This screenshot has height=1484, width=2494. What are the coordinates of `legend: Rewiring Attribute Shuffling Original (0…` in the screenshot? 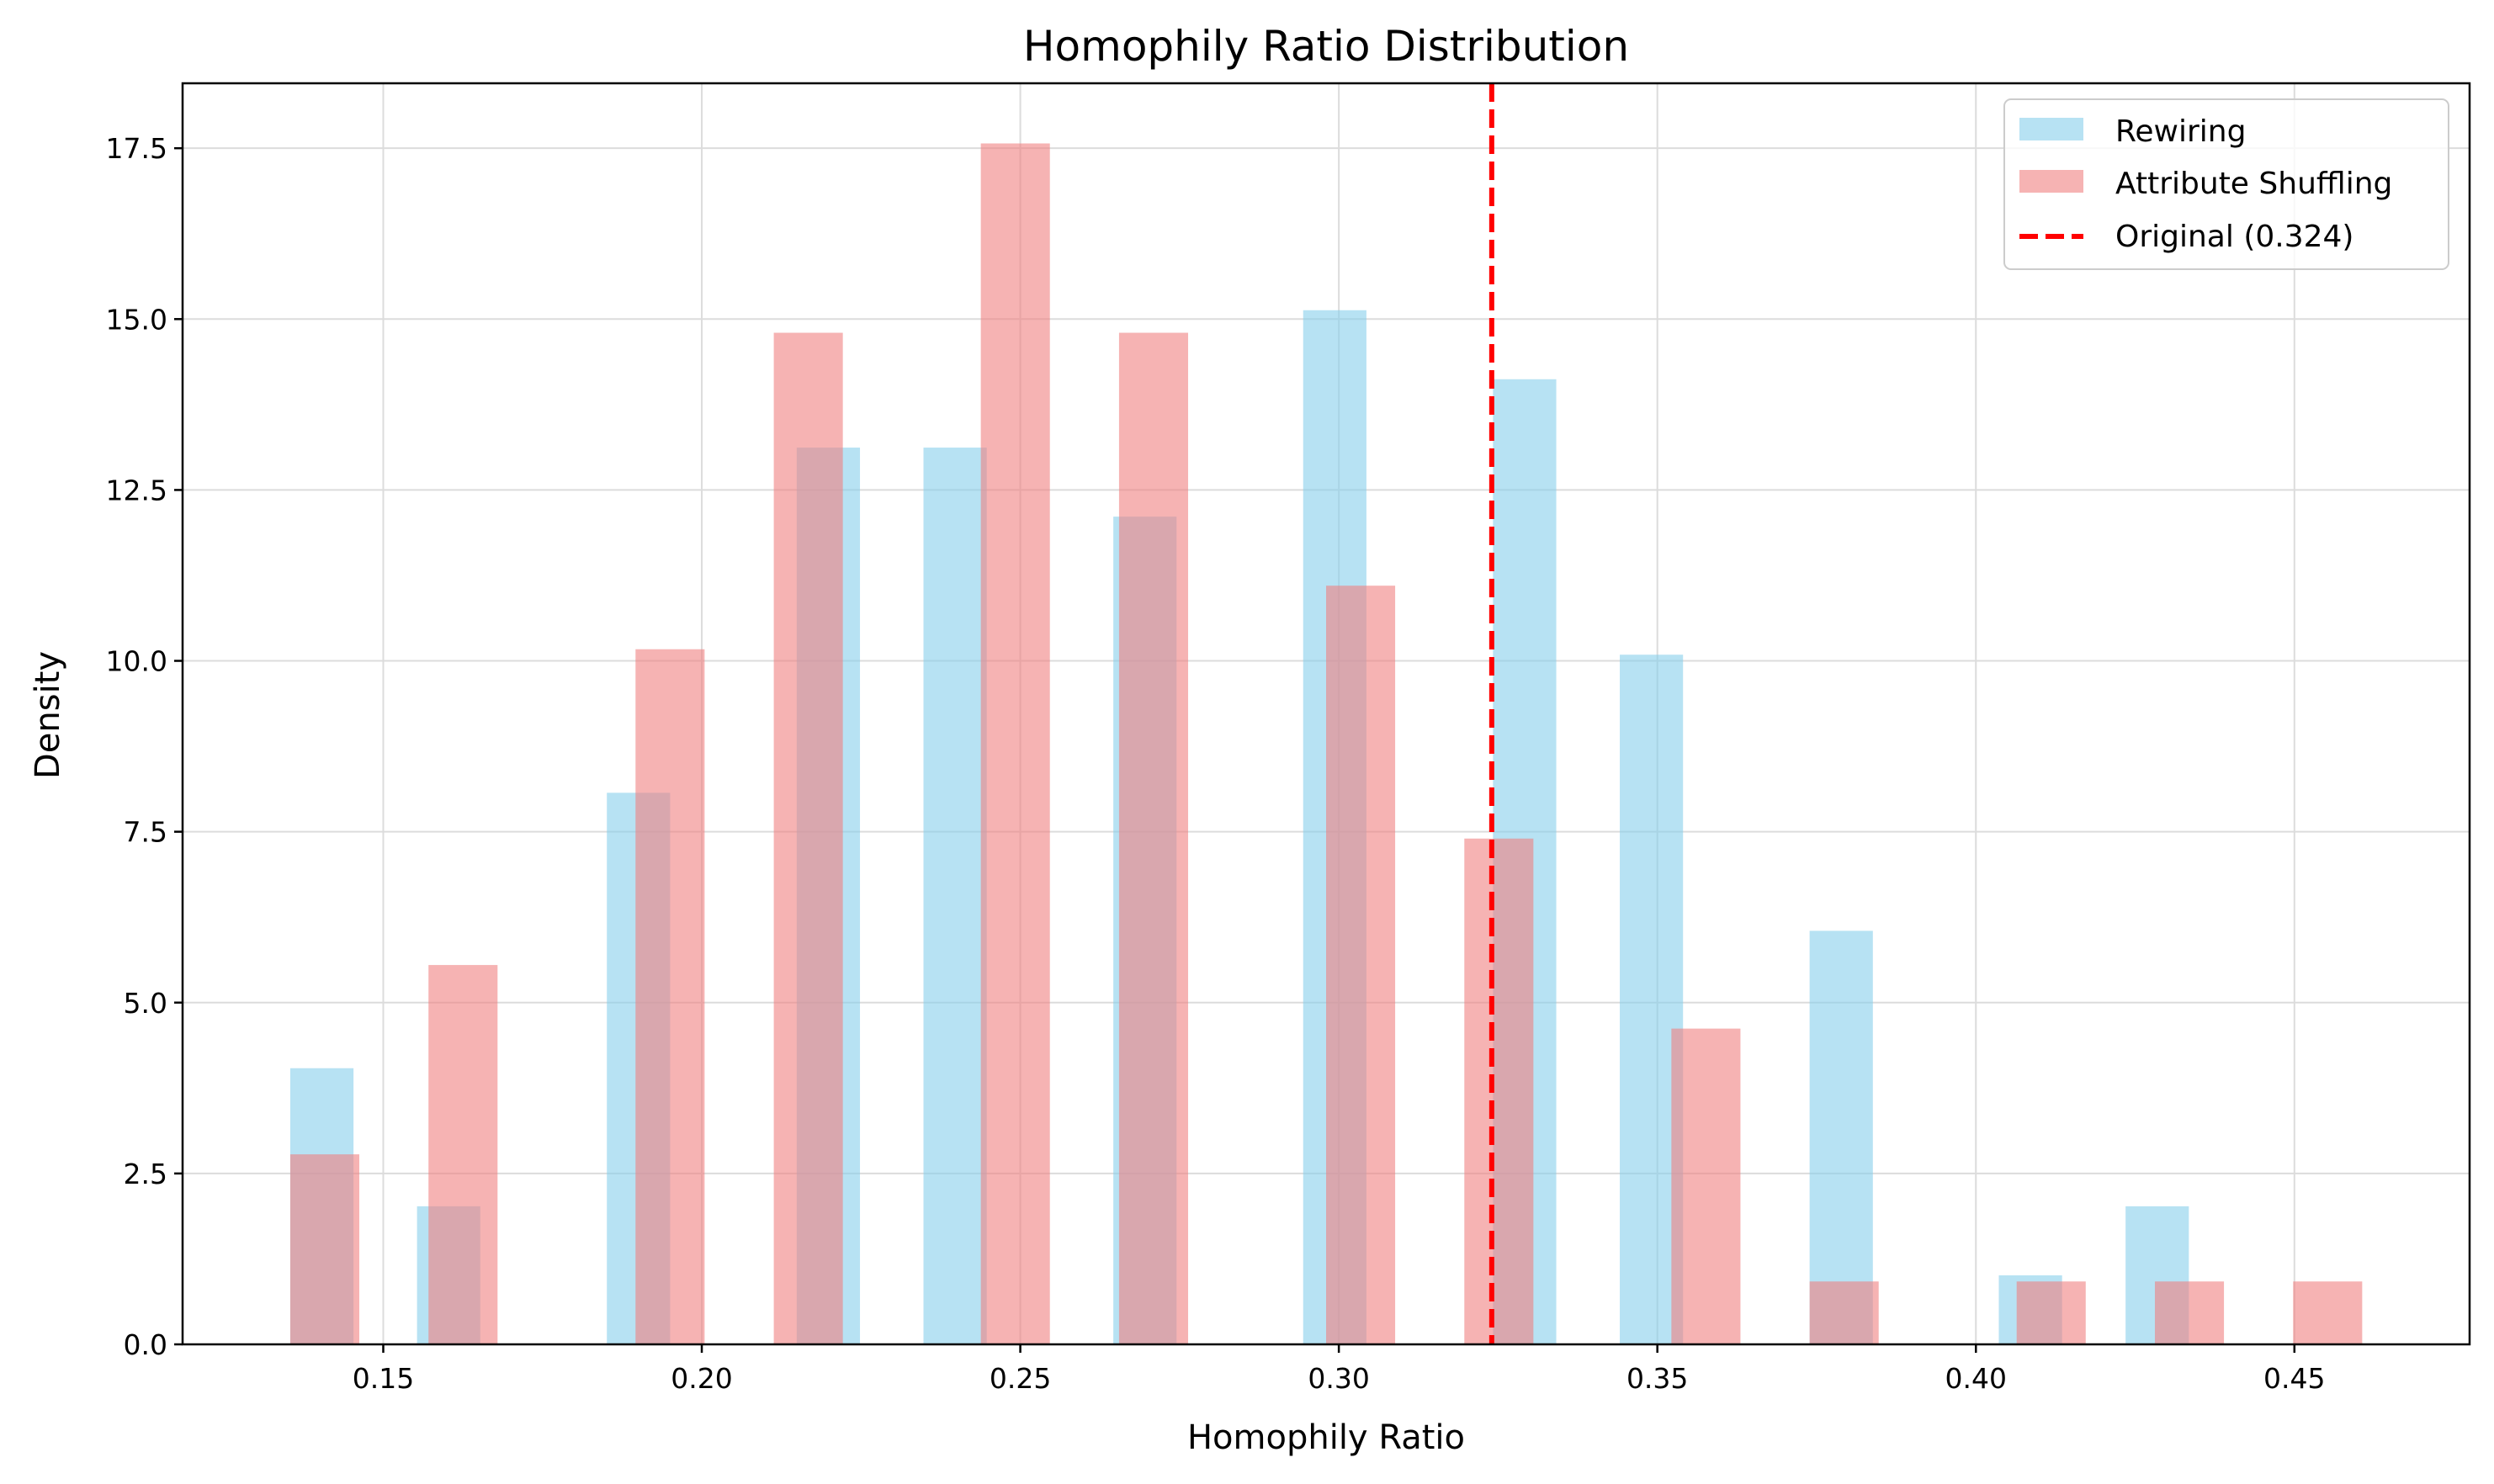 It's located at (2226, 184).